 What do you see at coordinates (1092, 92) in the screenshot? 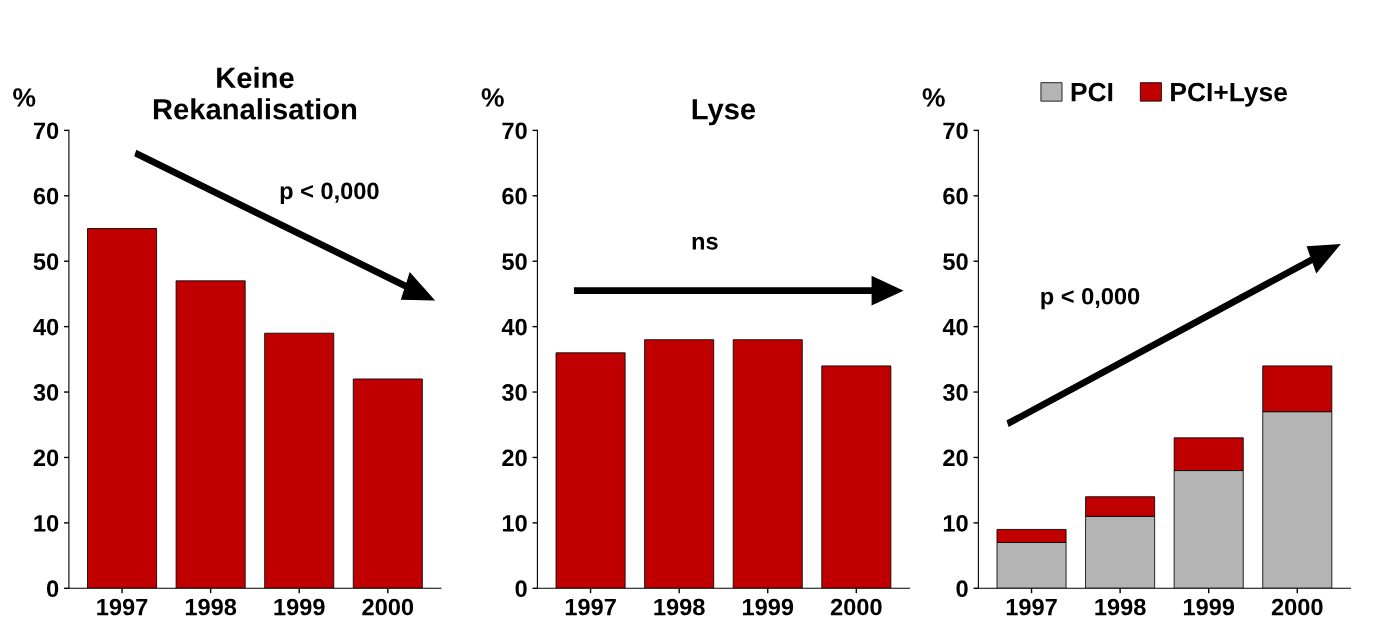
I see `legend-label: PCI` at bounding box center [1092, 92].